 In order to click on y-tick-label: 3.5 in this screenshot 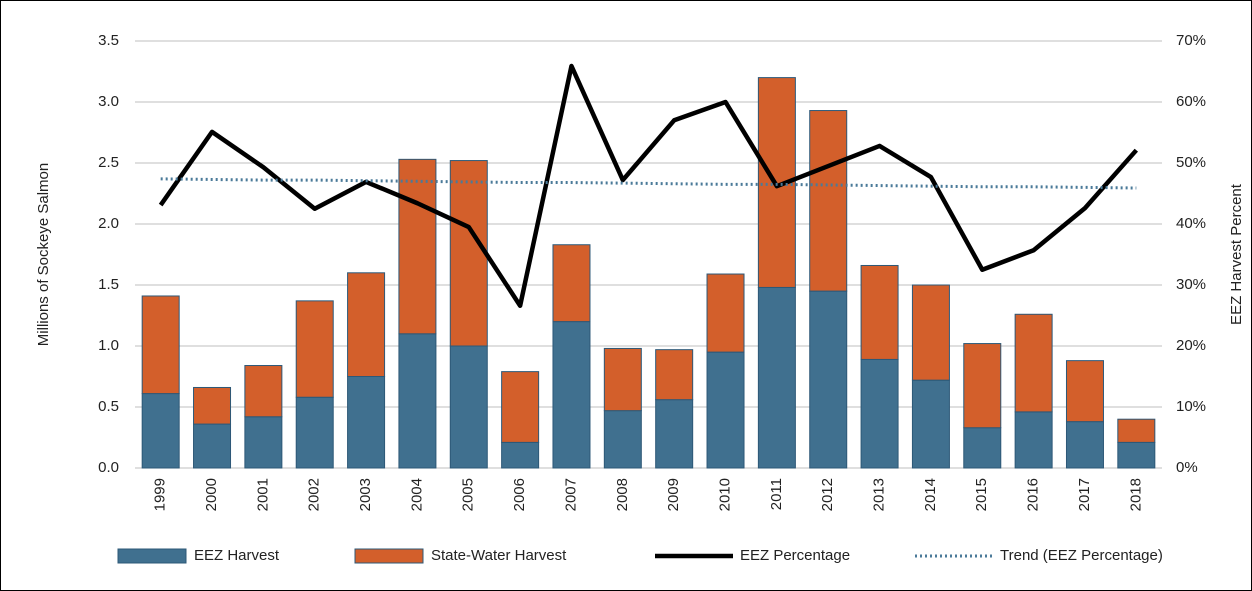, I will do `click(108, 40)`.